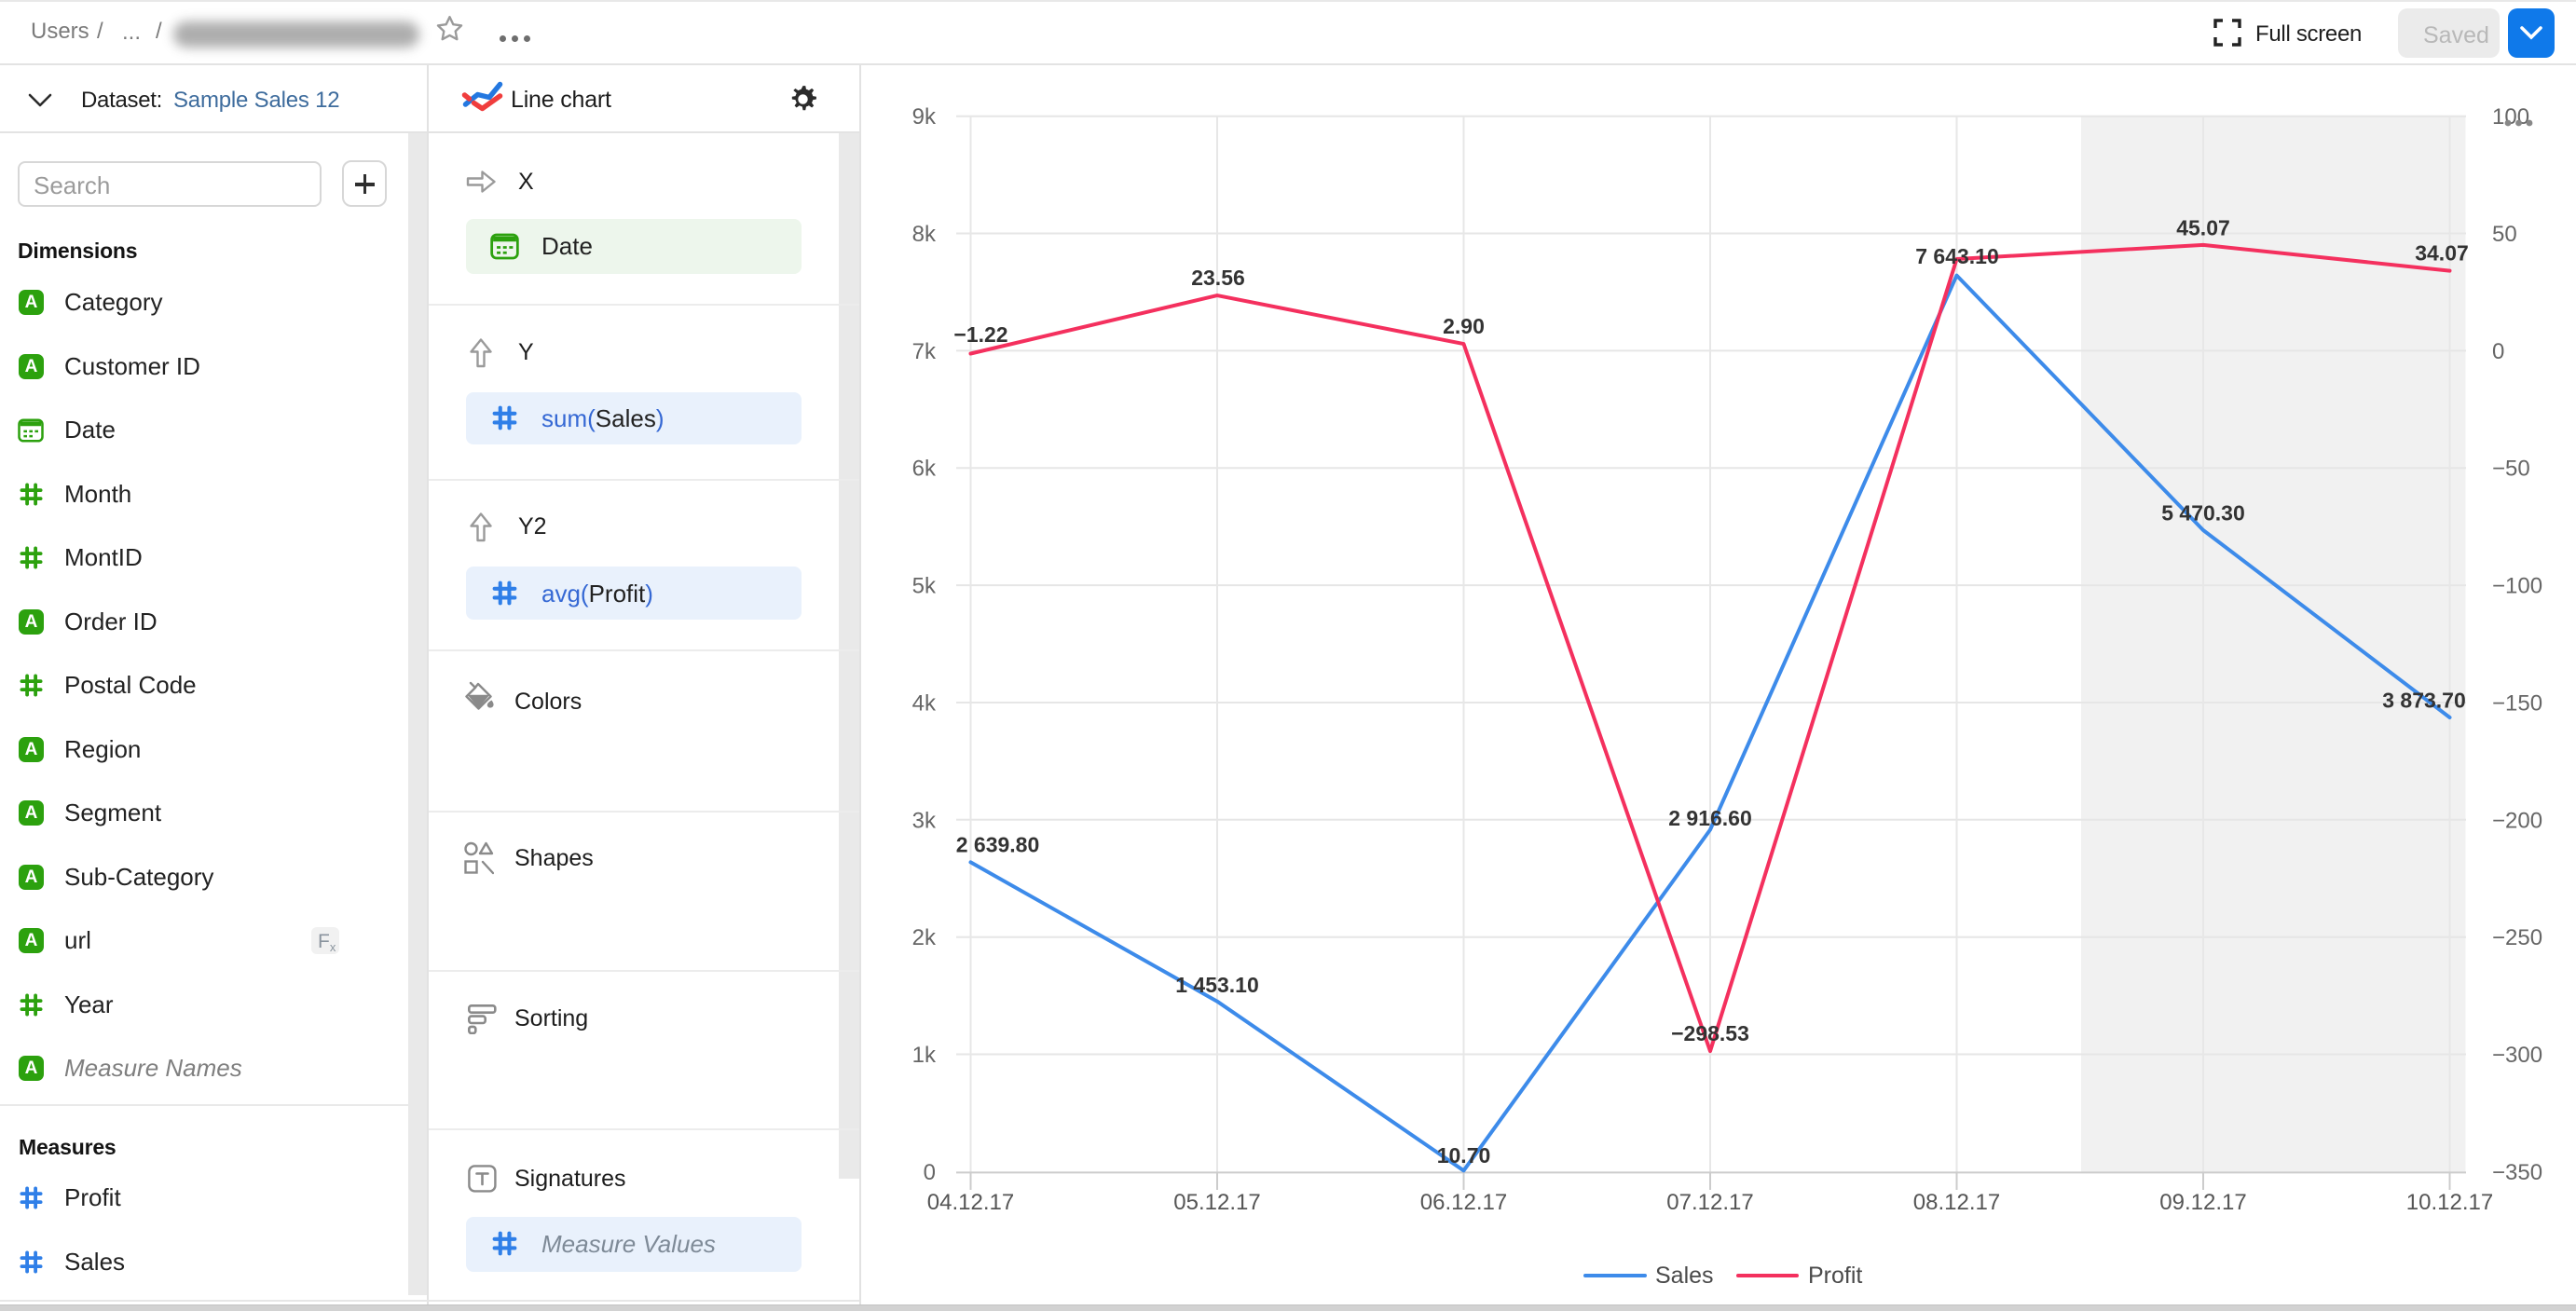 The height and width of the screenshot is (1311, 2576). I want to click on svg-text: 3 873.70, so click(2424, 701).